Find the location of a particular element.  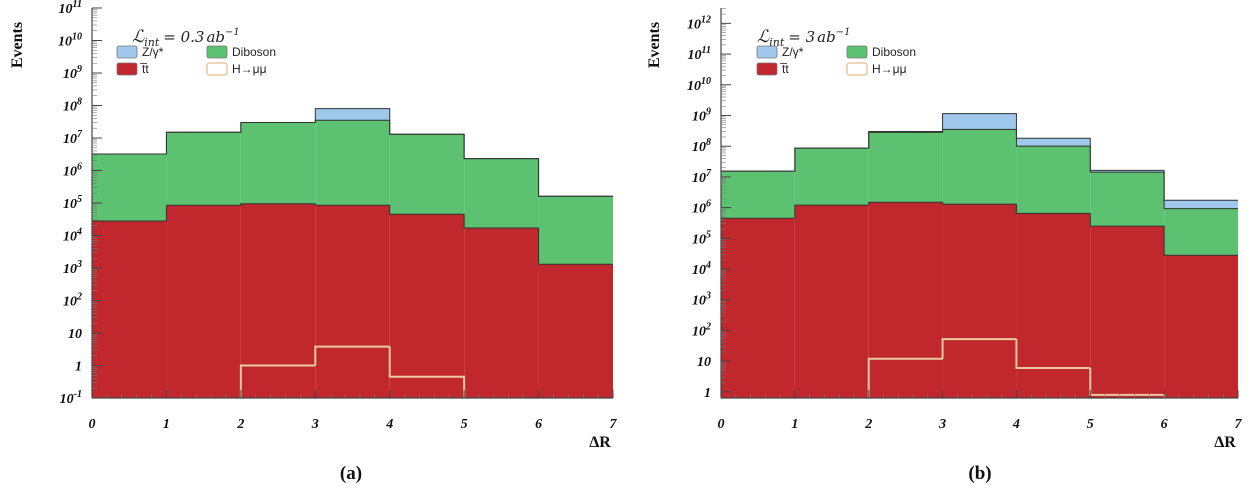

y-tick-label: 10¹¹ is located at coordinates (699, 54).